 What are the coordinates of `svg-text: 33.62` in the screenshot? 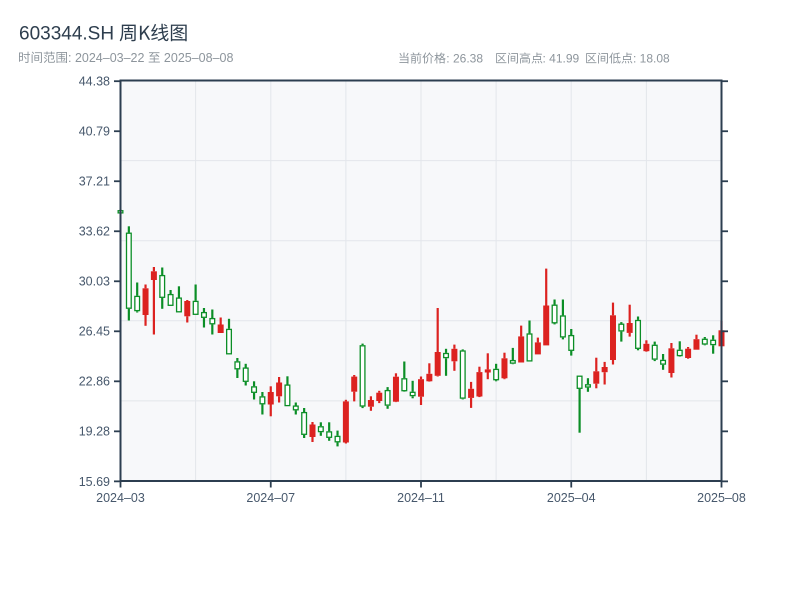 It's located at (94, 232).